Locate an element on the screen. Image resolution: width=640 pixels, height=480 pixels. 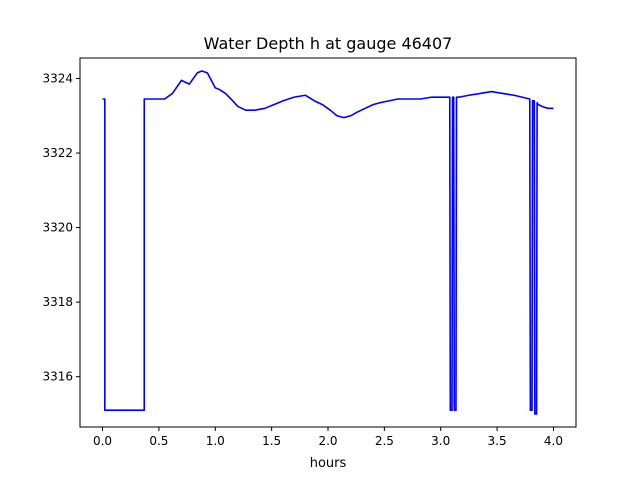
x-tick-label: 2.5 is located at coordinates (384, 441).